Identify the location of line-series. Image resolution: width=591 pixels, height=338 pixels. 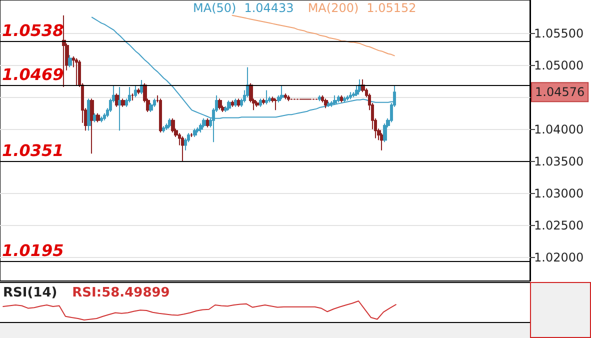
(313, 35).